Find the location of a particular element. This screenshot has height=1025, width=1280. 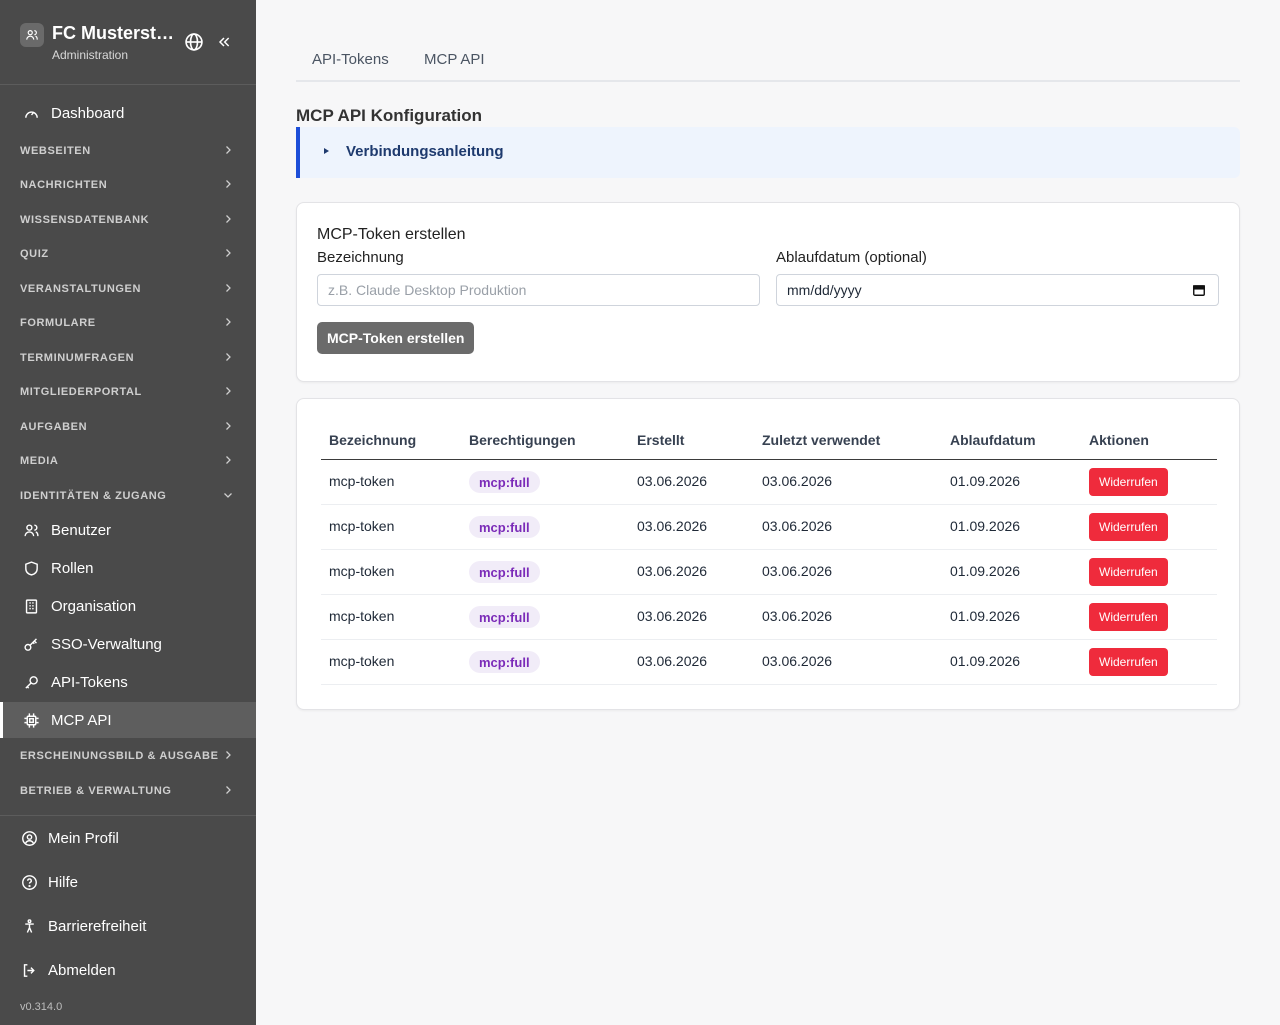

sidebar-item-api-tokens: API-Tokens is located at coordinates (128, 682).